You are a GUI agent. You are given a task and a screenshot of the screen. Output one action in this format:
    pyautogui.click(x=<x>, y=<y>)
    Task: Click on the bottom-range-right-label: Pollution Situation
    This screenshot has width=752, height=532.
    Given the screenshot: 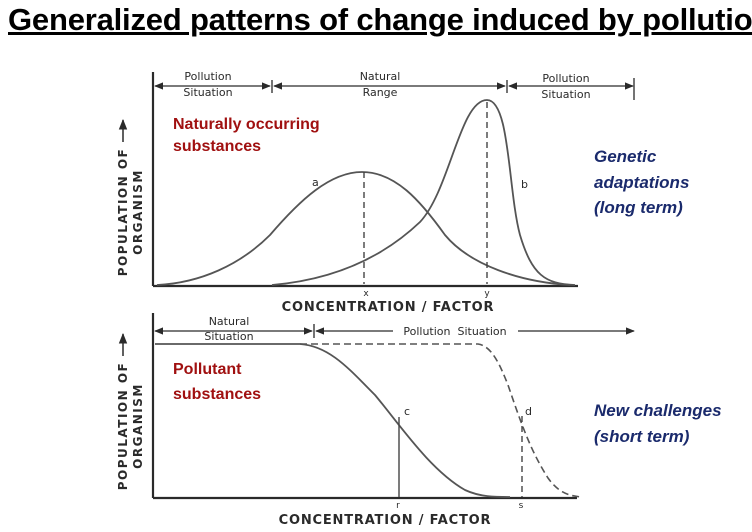 What is the action you would take?
    pyautogui.click(x=454, y=331)
    